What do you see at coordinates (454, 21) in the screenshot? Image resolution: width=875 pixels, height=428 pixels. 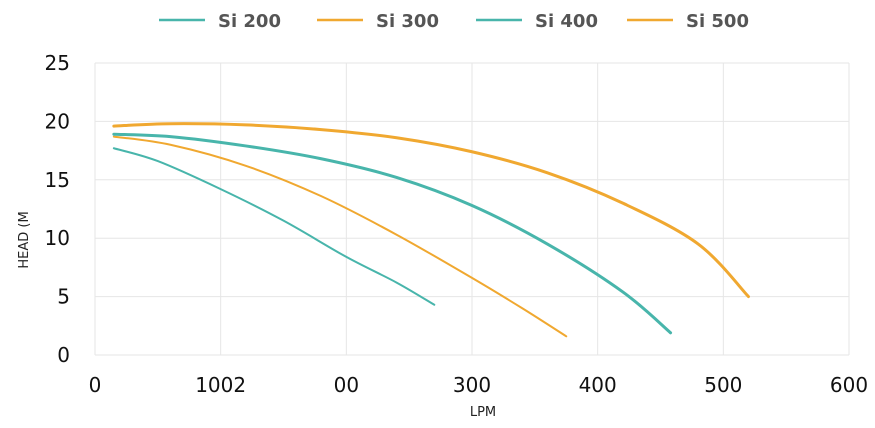 I see `legend: Si 200 Si 300 Si 400 Si 500` at bounding box center [454, 21].